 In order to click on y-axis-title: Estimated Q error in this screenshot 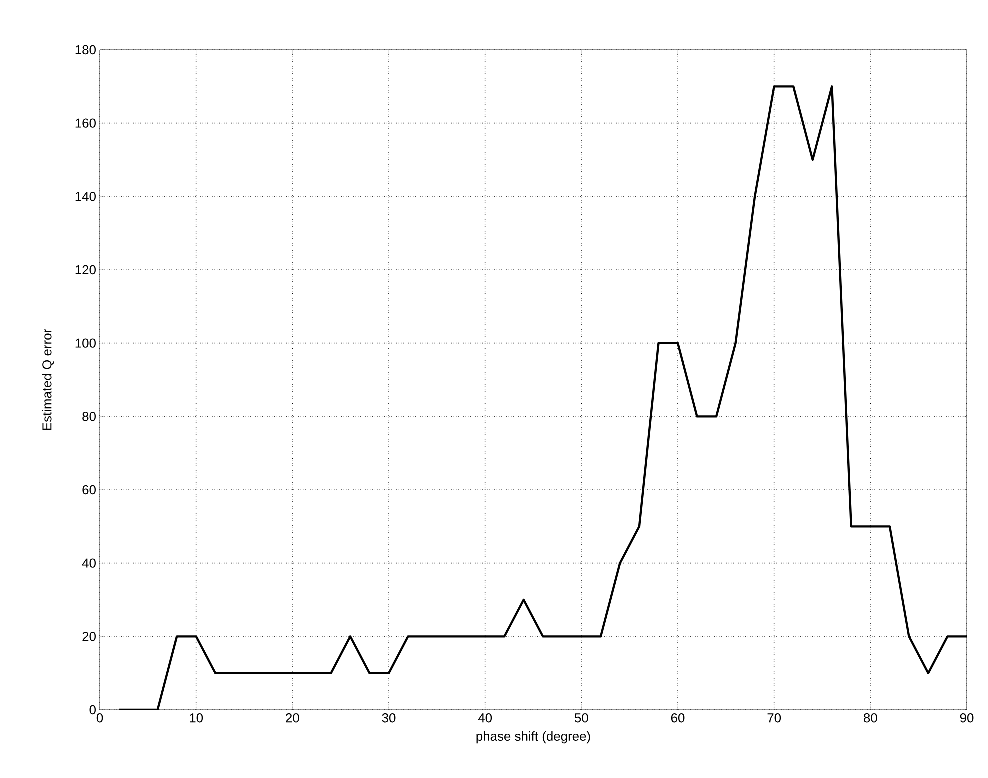, I will do `click(48, 379)`.